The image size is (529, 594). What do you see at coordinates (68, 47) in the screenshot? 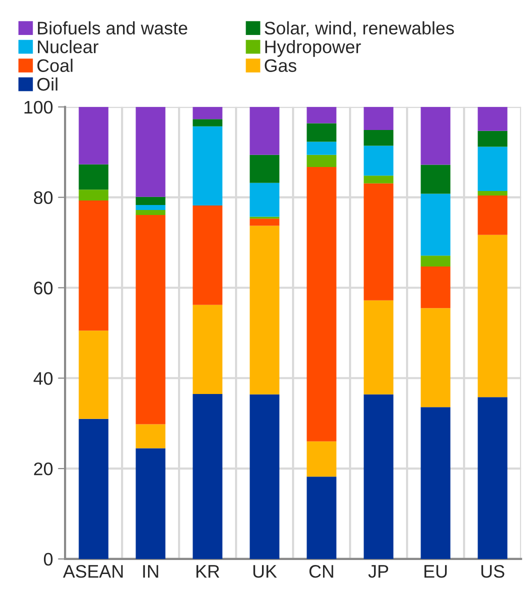
I see `legend-label: Nuclear` at bounding box center [68, 47].